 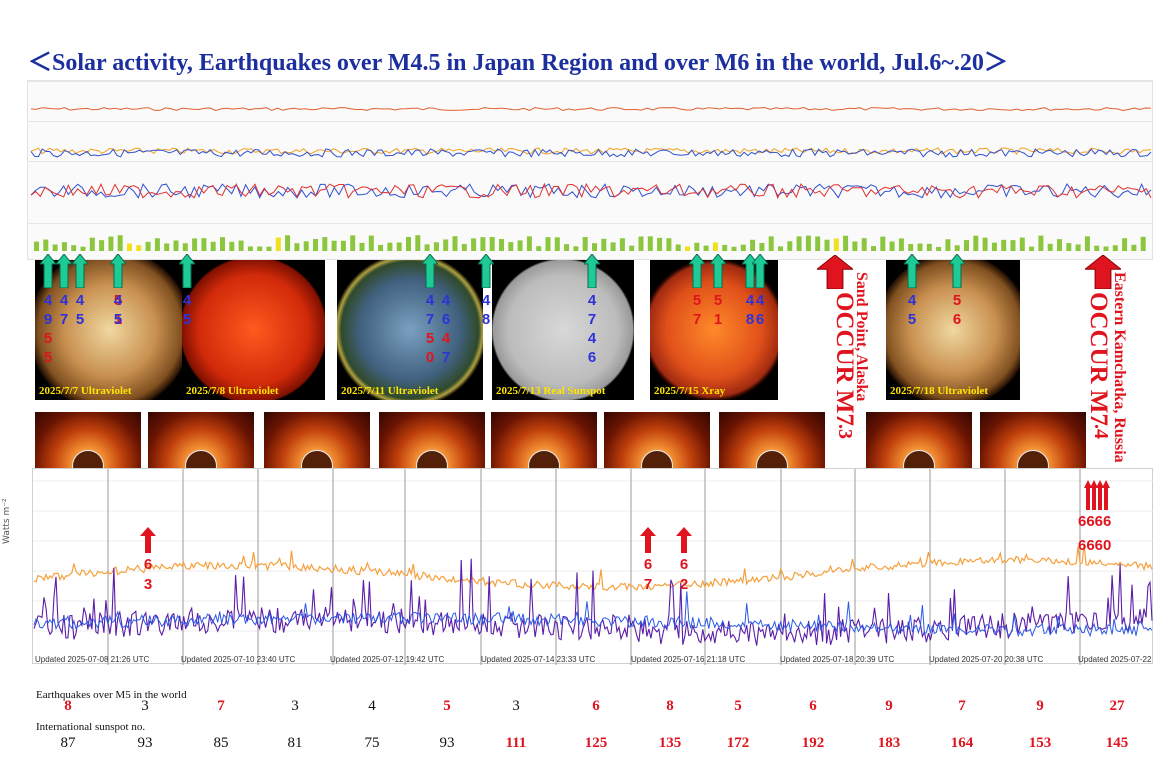 I want to click on solar-image-caption: 2025/7/18 Ultraviolet, so click(x=939, y=391).